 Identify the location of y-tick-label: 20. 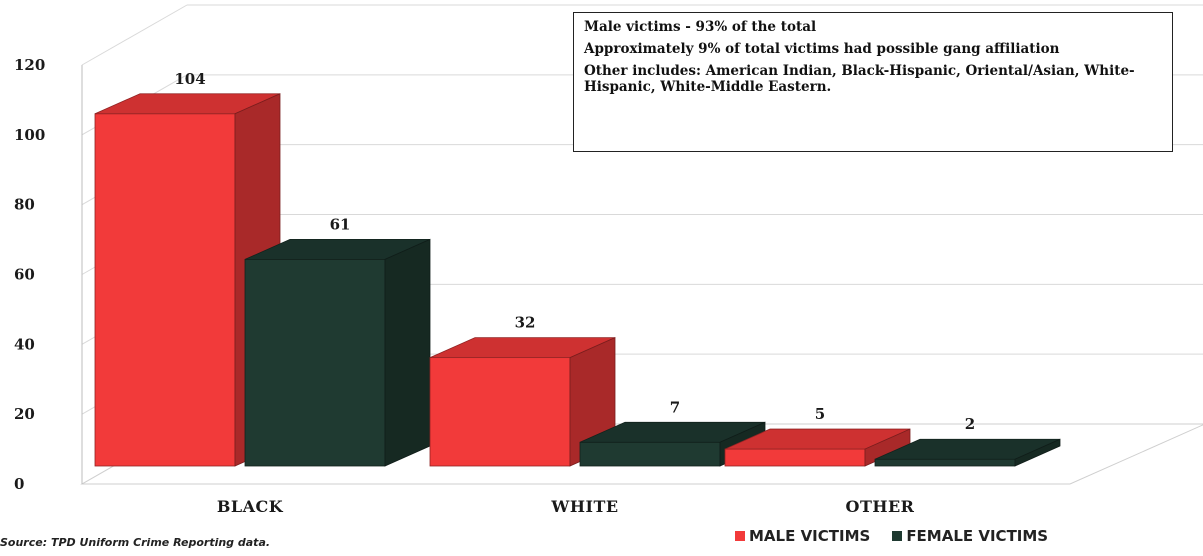
(24, 414).